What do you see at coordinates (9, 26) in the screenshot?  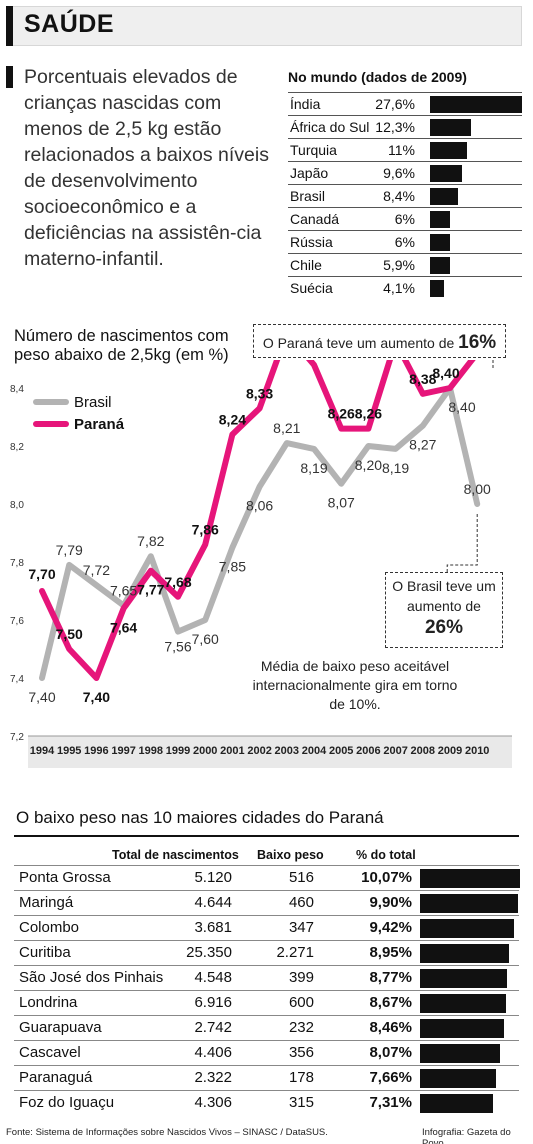 I see `header-accent-bar` at bounding box center [9, 26].